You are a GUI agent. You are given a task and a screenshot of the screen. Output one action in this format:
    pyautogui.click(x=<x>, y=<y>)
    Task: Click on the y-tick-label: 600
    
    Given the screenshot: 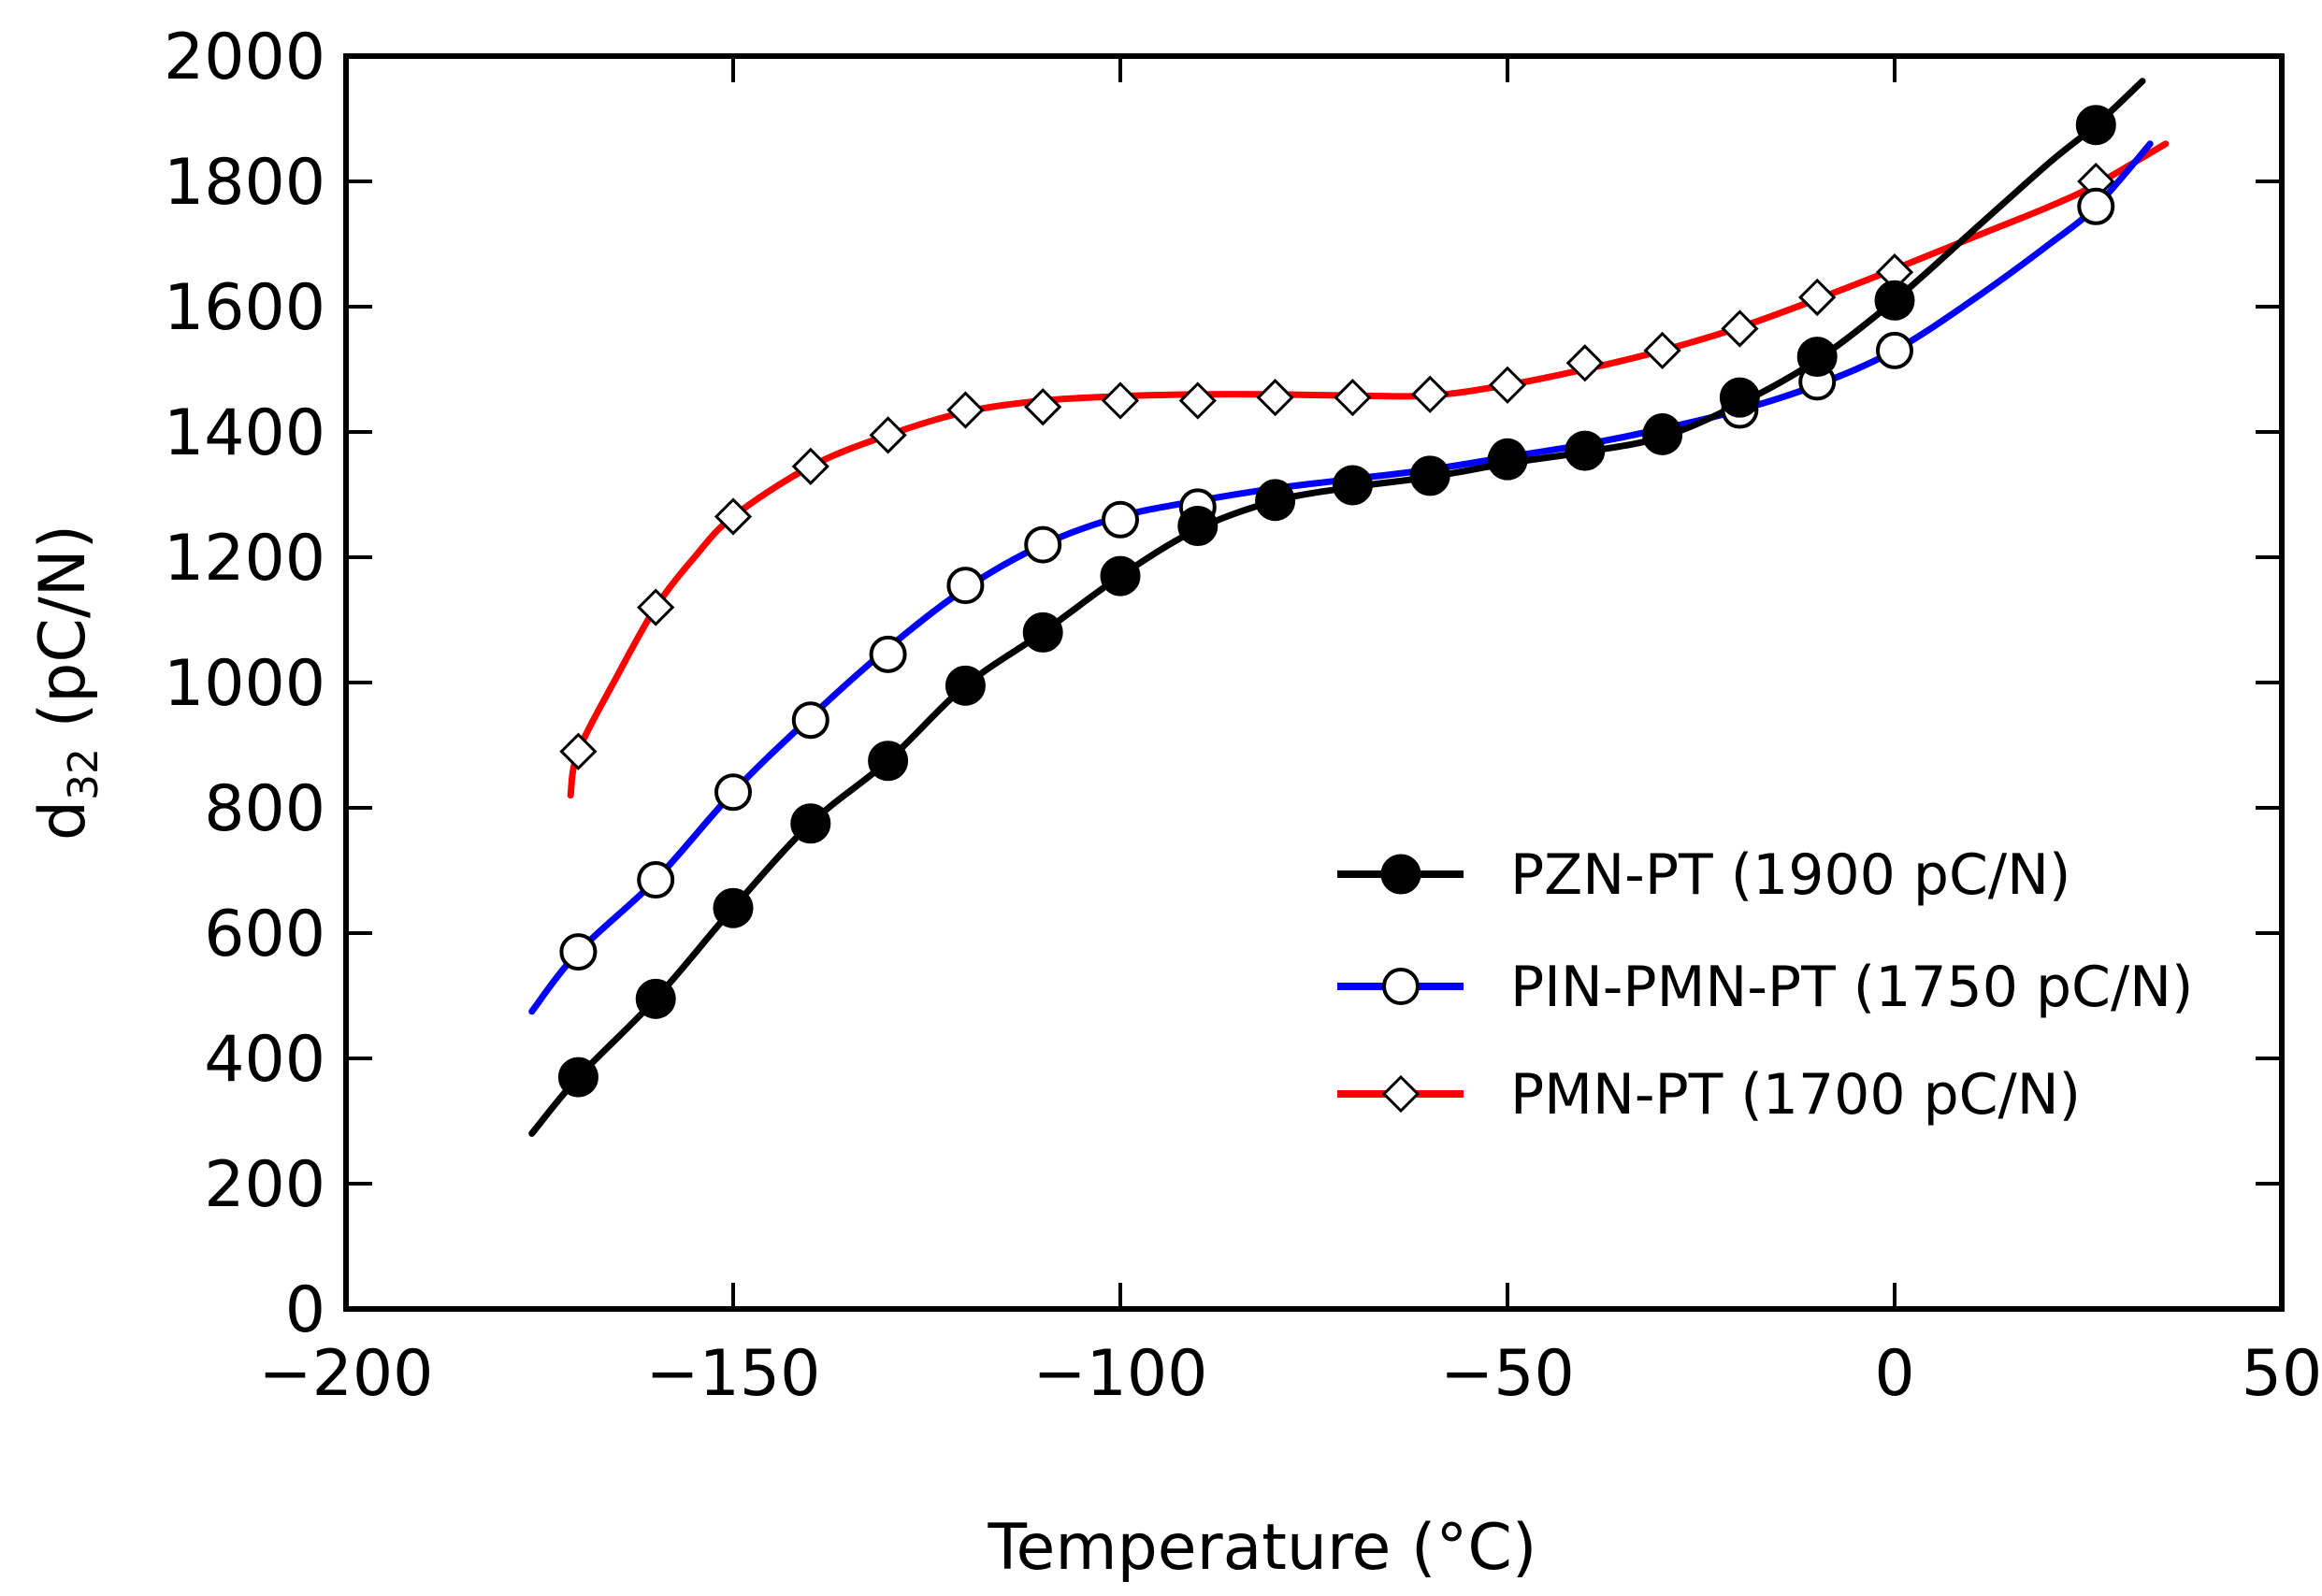 What is the action you would take?
    pyautogui.click(x=264, y=934)
    